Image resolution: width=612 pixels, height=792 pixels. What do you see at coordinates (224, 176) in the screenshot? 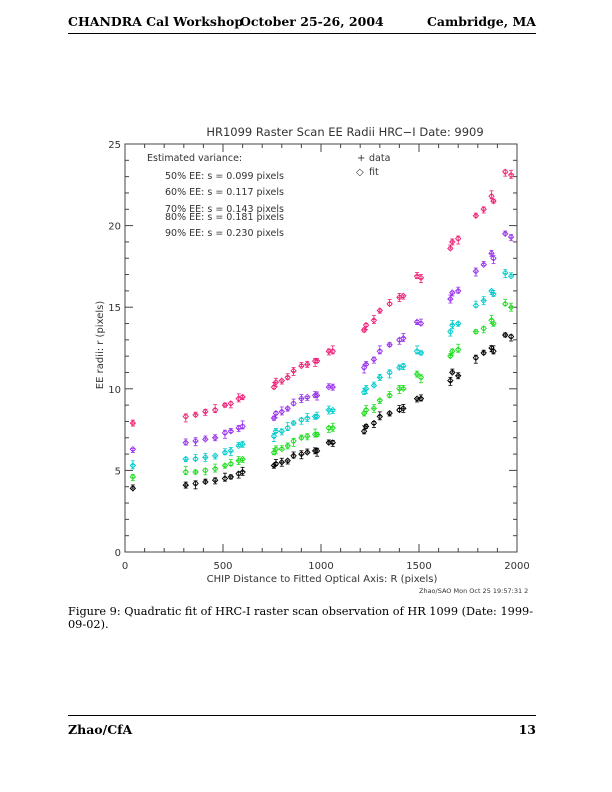
I see `variance-50: 50% EE: s = 0.099 pixels` at bounding box center [224, 176].